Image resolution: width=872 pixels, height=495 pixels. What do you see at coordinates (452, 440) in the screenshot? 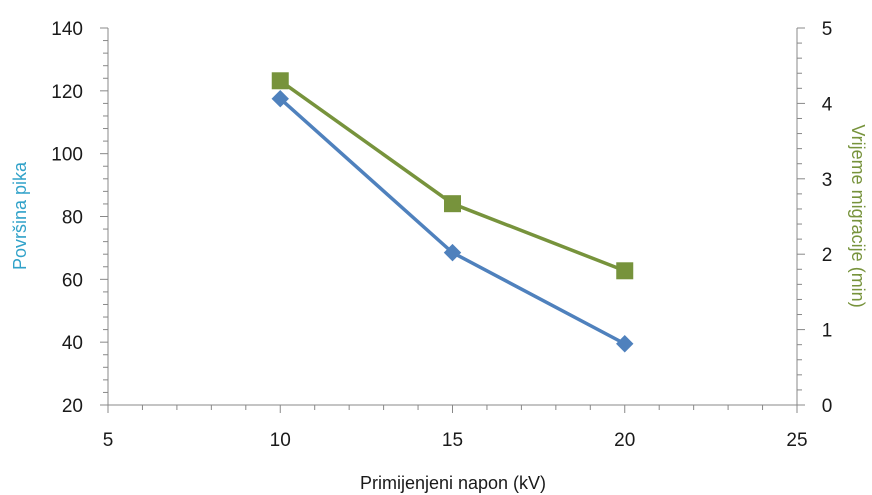
I see `x-tick-label: 15` at bounding box center [452, 440].